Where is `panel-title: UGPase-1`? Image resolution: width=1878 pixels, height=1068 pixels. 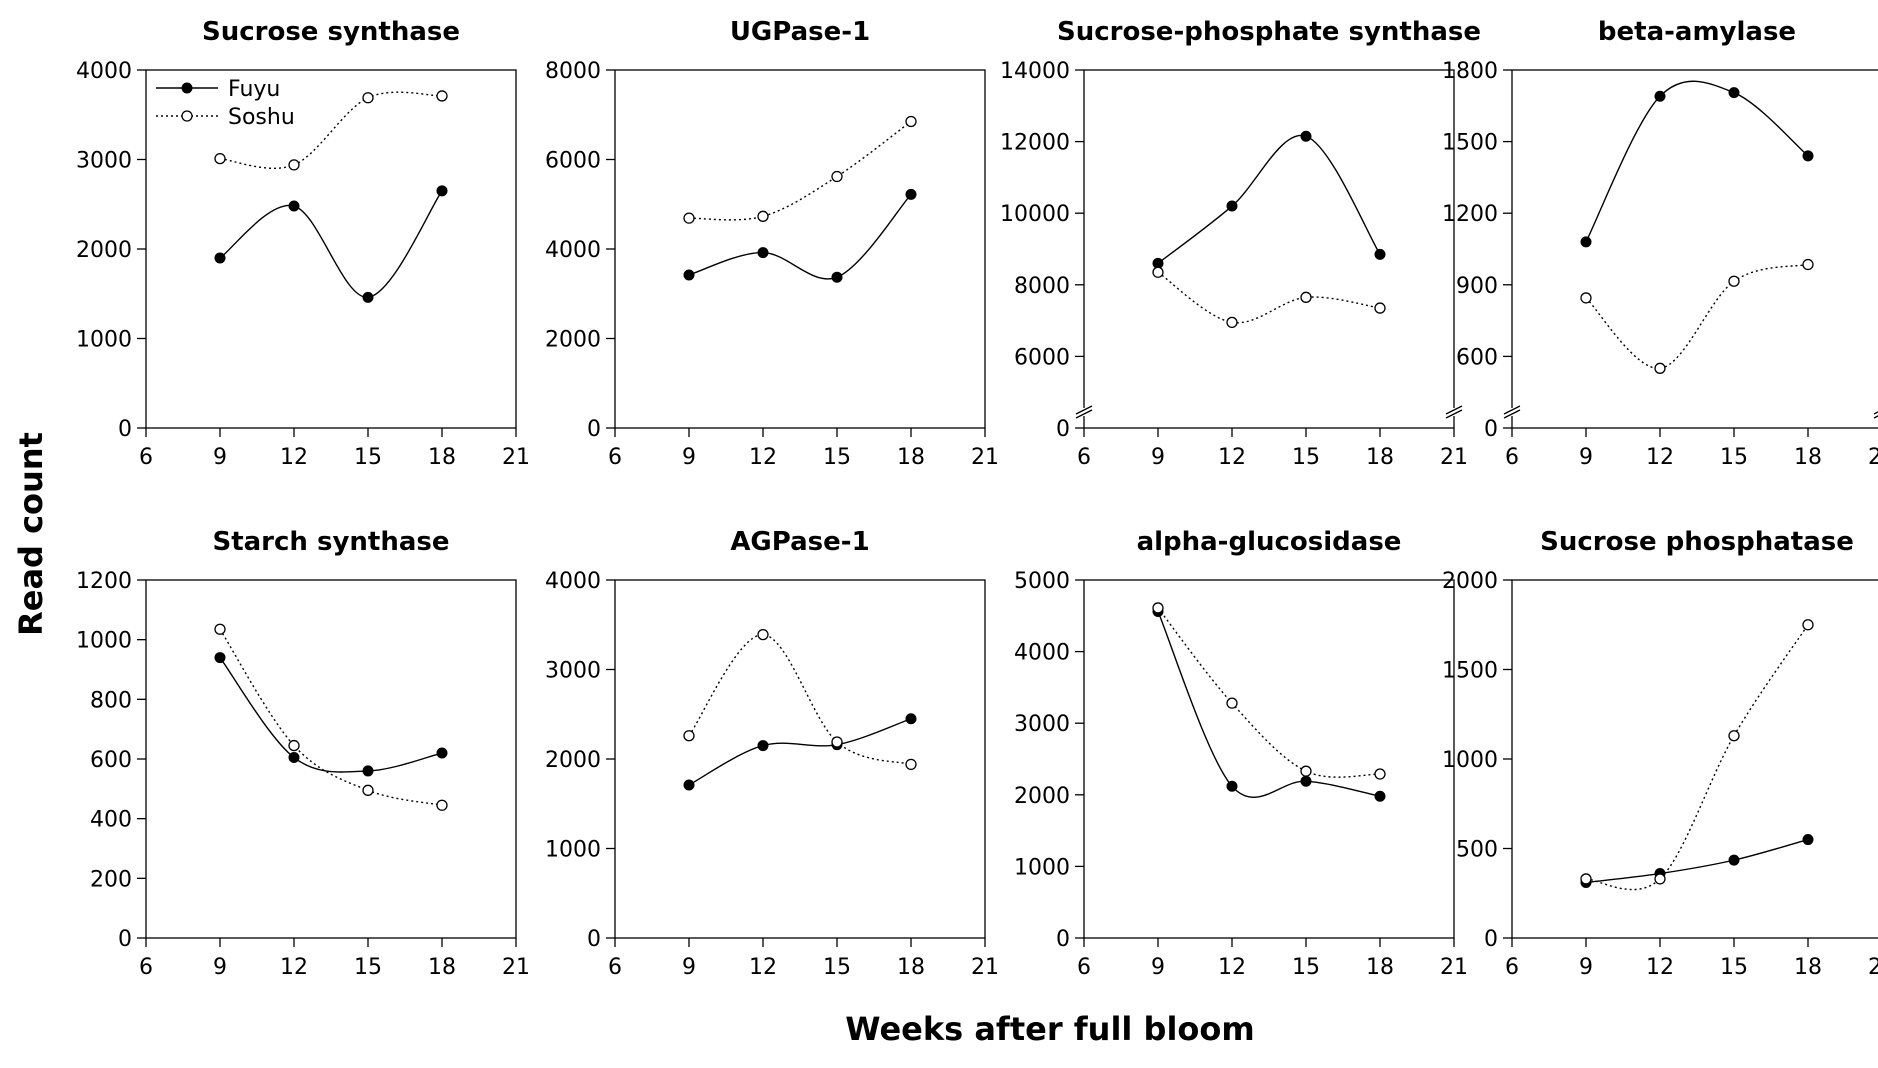 panel-title: UGPase-1 is located at coordinates (800, 32).